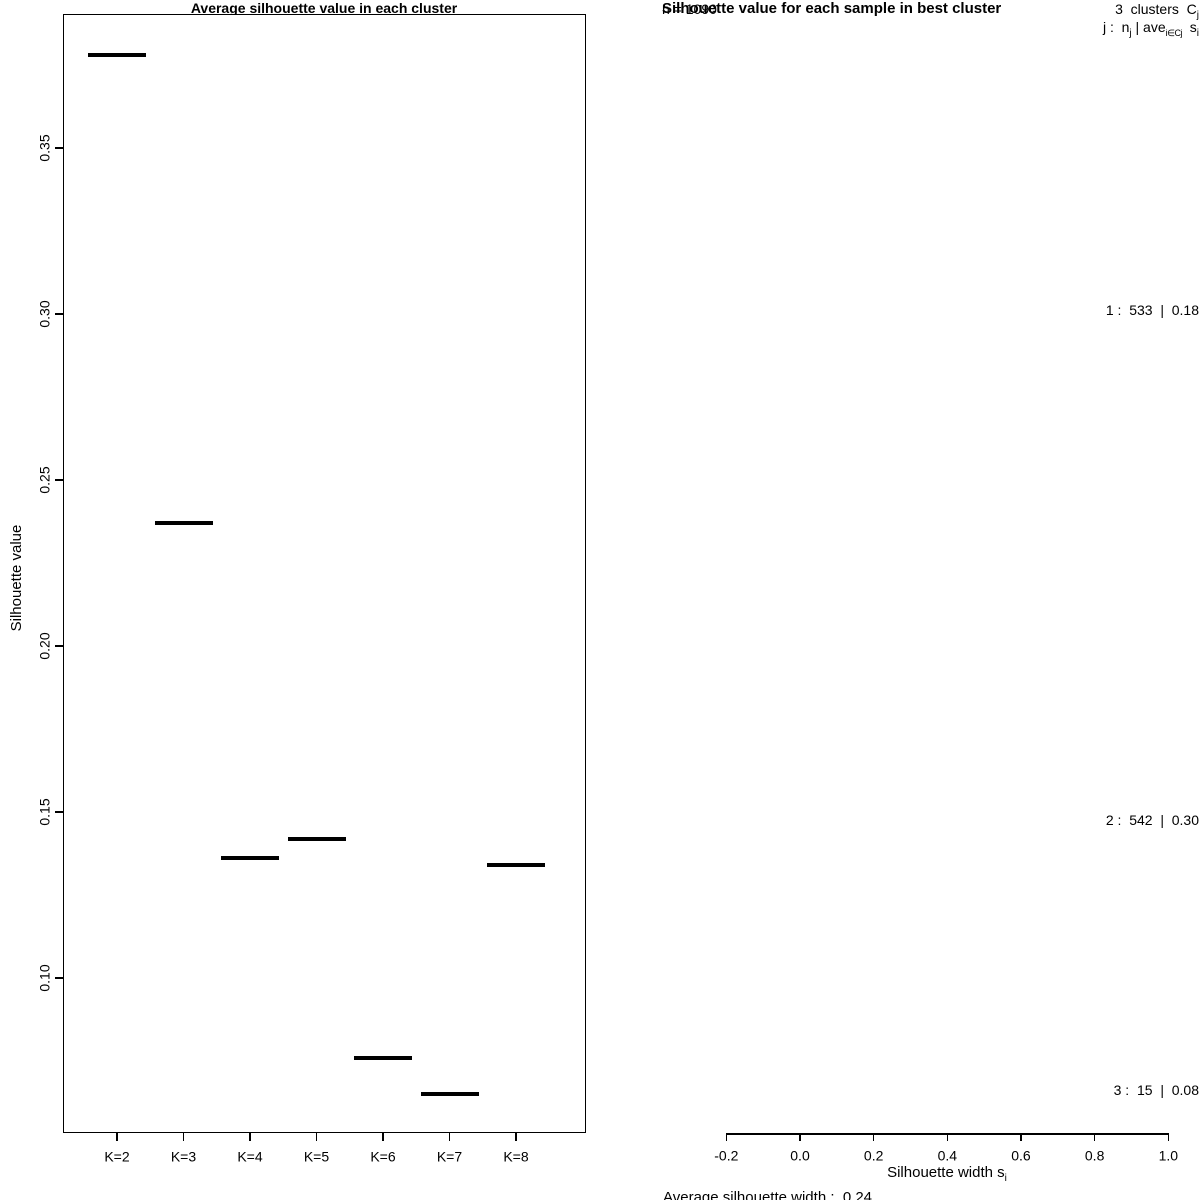 This screenshot has width=1200, height=1200. What do you see at coordinates (1116, 27) in the screenshot?
I see `formula-part-1: j : n` at bounding box center [1116, 27].